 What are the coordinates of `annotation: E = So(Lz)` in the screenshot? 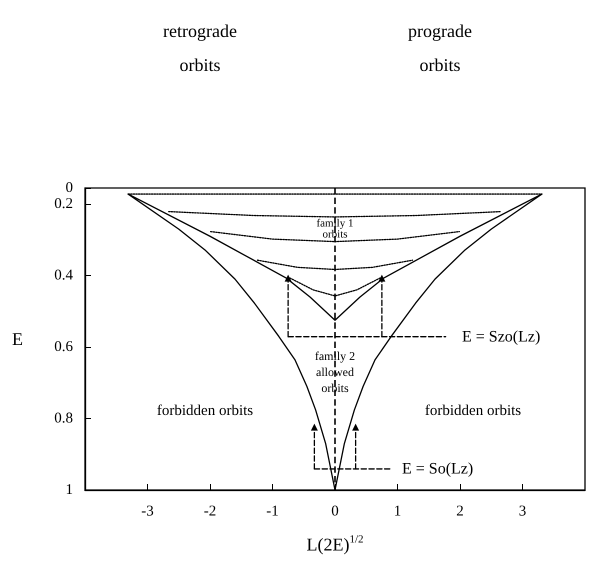 It's located at (438, 469).